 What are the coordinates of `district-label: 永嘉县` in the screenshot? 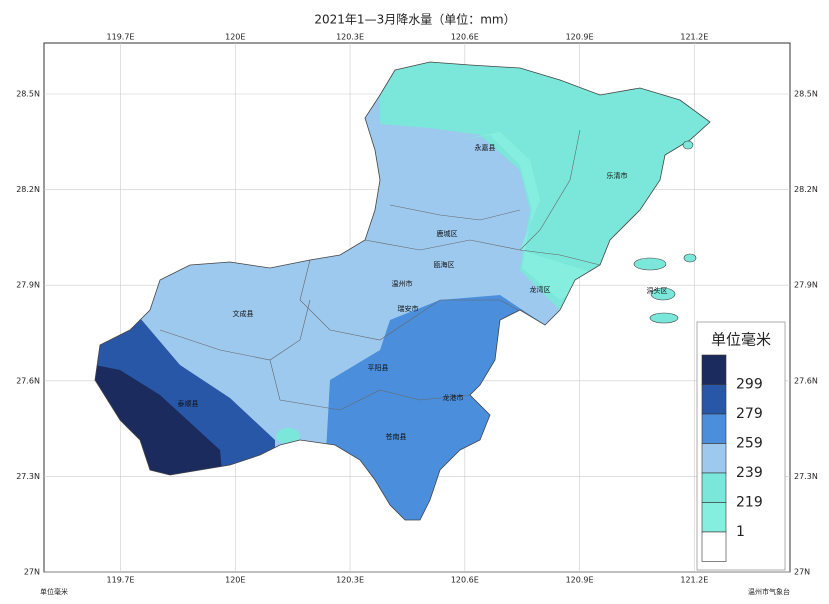 It's located at (485, 147).